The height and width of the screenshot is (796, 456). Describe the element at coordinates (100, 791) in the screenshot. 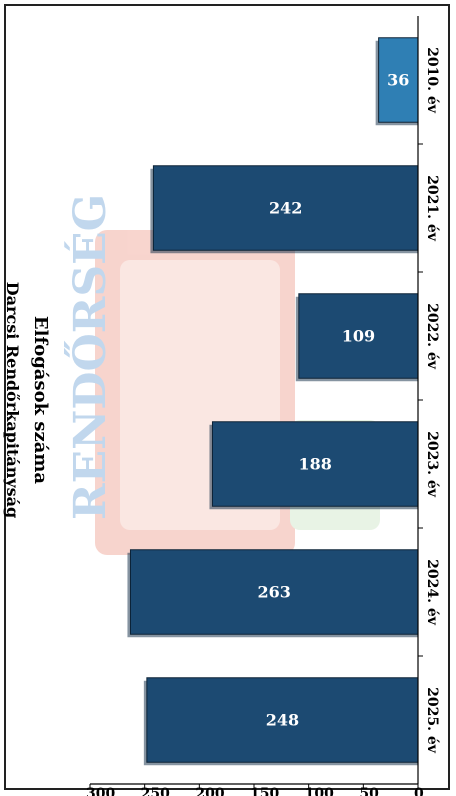

I see `value-tick-label: 300` at that location.